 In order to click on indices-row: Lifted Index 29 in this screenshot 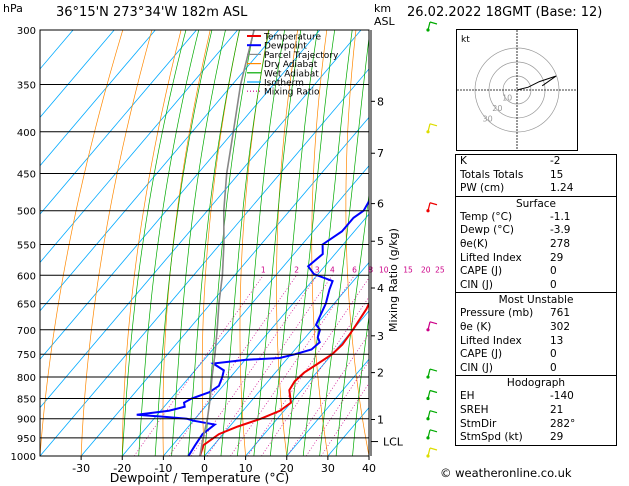, I will do `click(536, 259)`.